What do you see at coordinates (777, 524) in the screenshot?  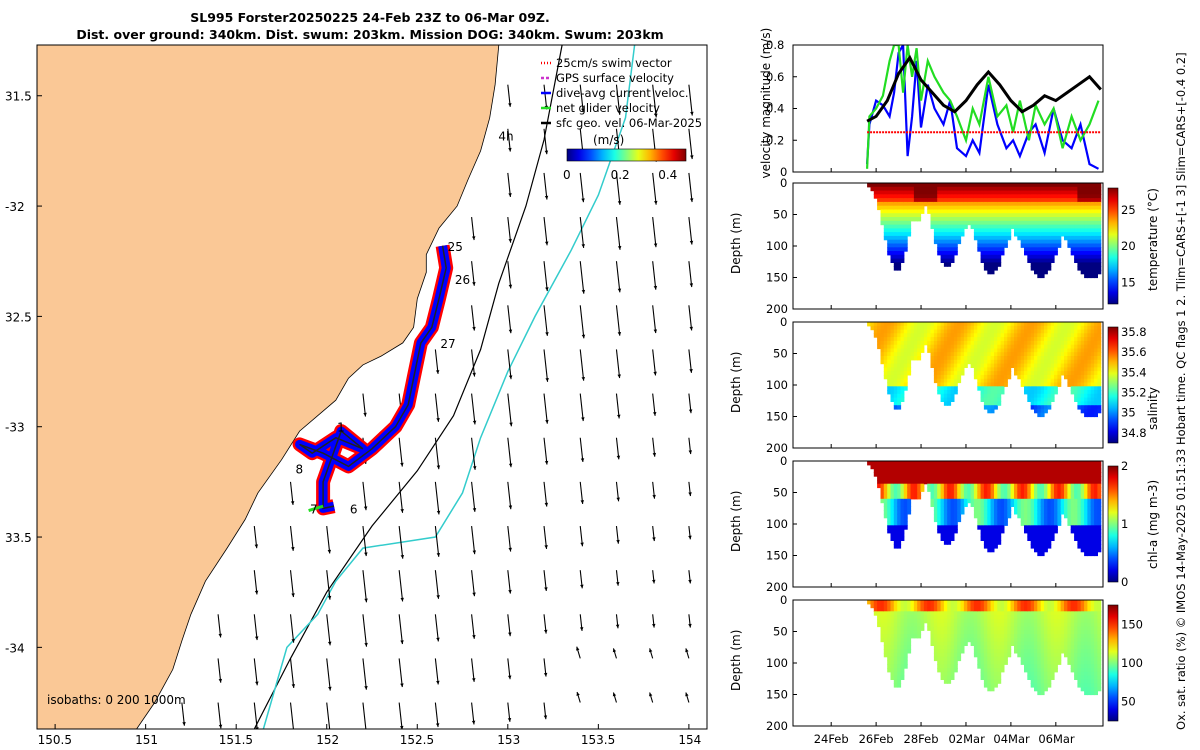 I see `heatmap-ytick-label: 100` at bounding box center [777, 524].